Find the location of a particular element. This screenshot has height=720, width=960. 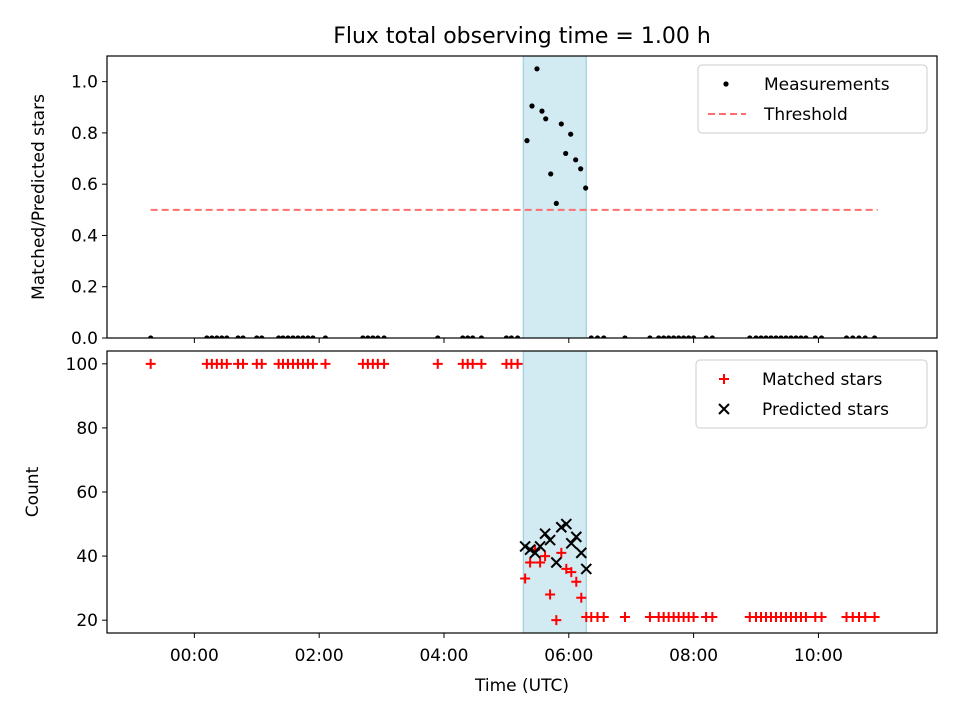

y-tick-label: 100 is located at coordinates (82, 365).